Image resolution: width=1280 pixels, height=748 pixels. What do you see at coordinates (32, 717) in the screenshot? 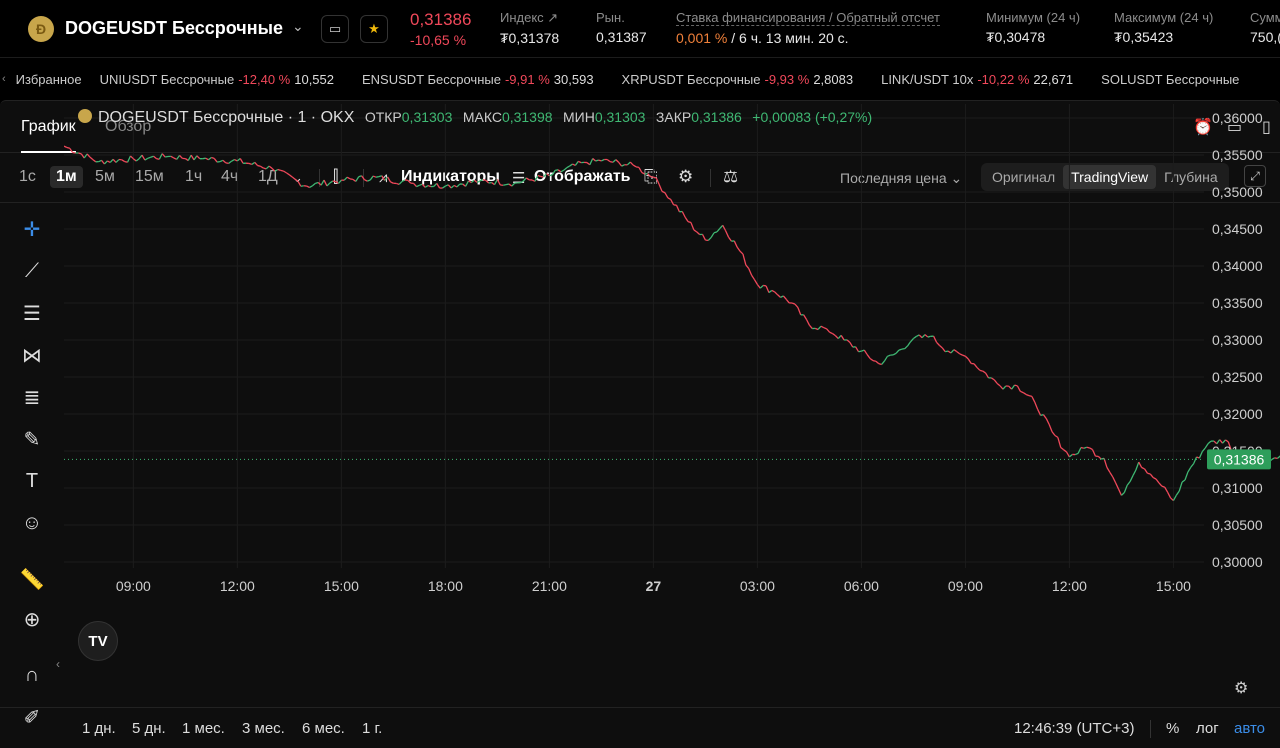
I see `lock-draw-icon: ✐` at bounding box center [32, 717].